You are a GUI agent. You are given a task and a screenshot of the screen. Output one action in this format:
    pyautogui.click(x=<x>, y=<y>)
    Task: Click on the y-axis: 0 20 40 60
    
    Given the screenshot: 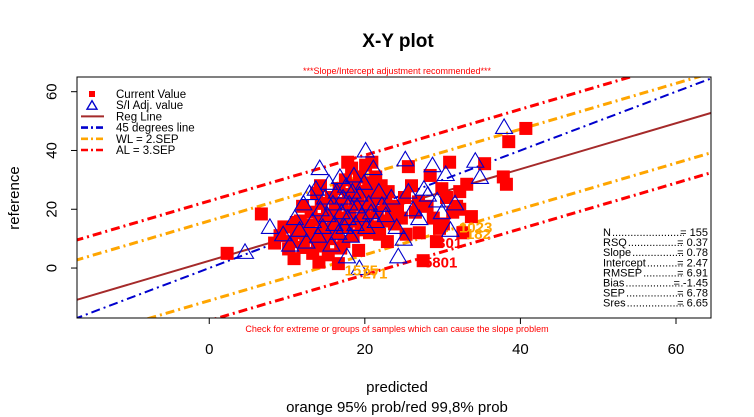 What is the action you would take?
    pyautogui.click(x=60, y=177)
    